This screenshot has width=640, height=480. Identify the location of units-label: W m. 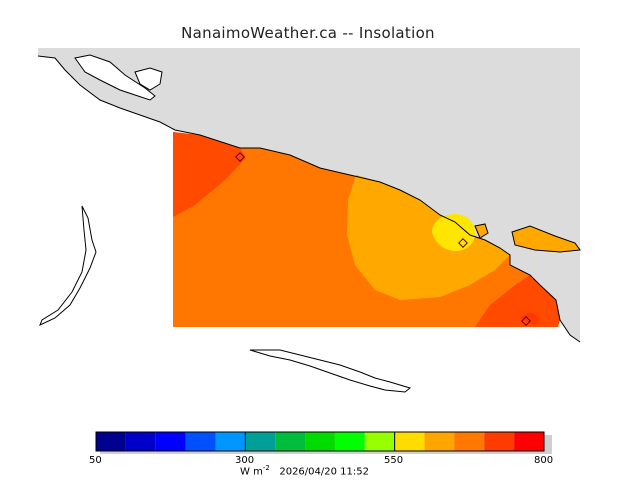
(251, 472).